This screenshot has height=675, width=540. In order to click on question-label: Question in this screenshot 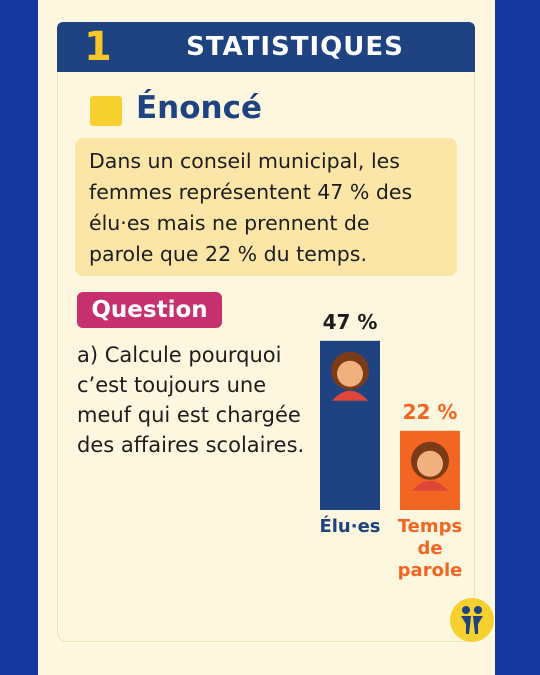, I will do `click(149, 310)`.